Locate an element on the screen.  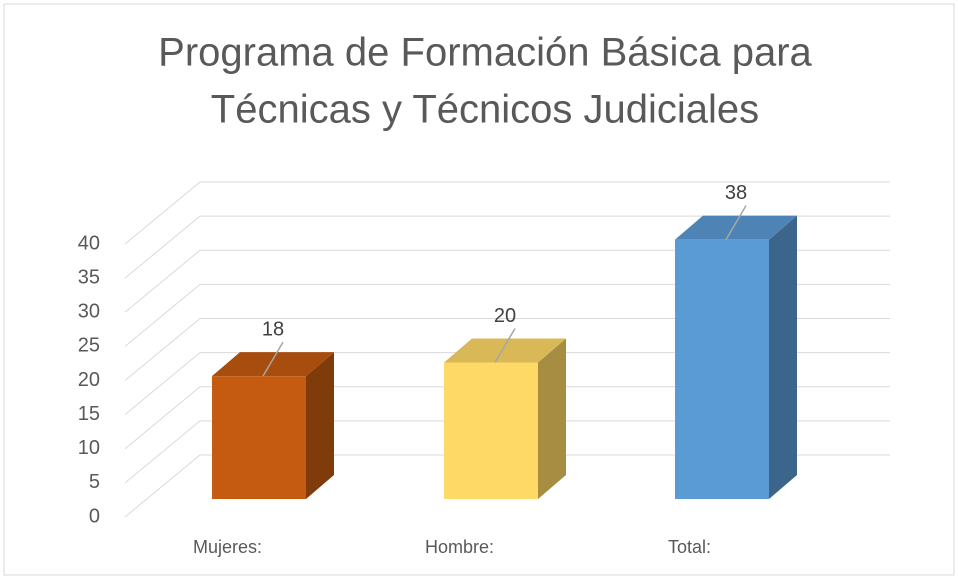
y-tick-label: 0 is located at coordinates (94, 516).